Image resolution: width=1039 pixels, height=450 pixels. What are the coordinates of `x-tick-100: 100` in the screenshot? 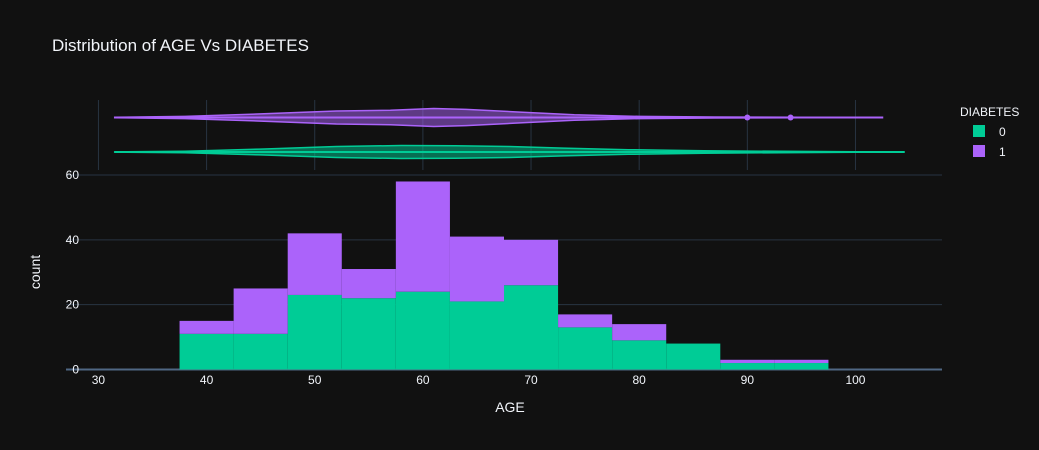 It's located at (855, 380).